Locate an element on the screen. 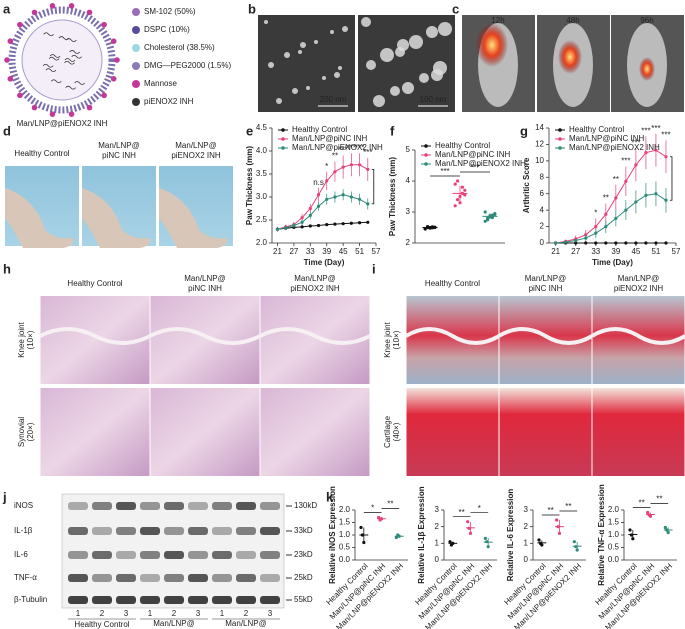 This screenshot has width=685, height=629. rna is located at coordinates (55, 56).